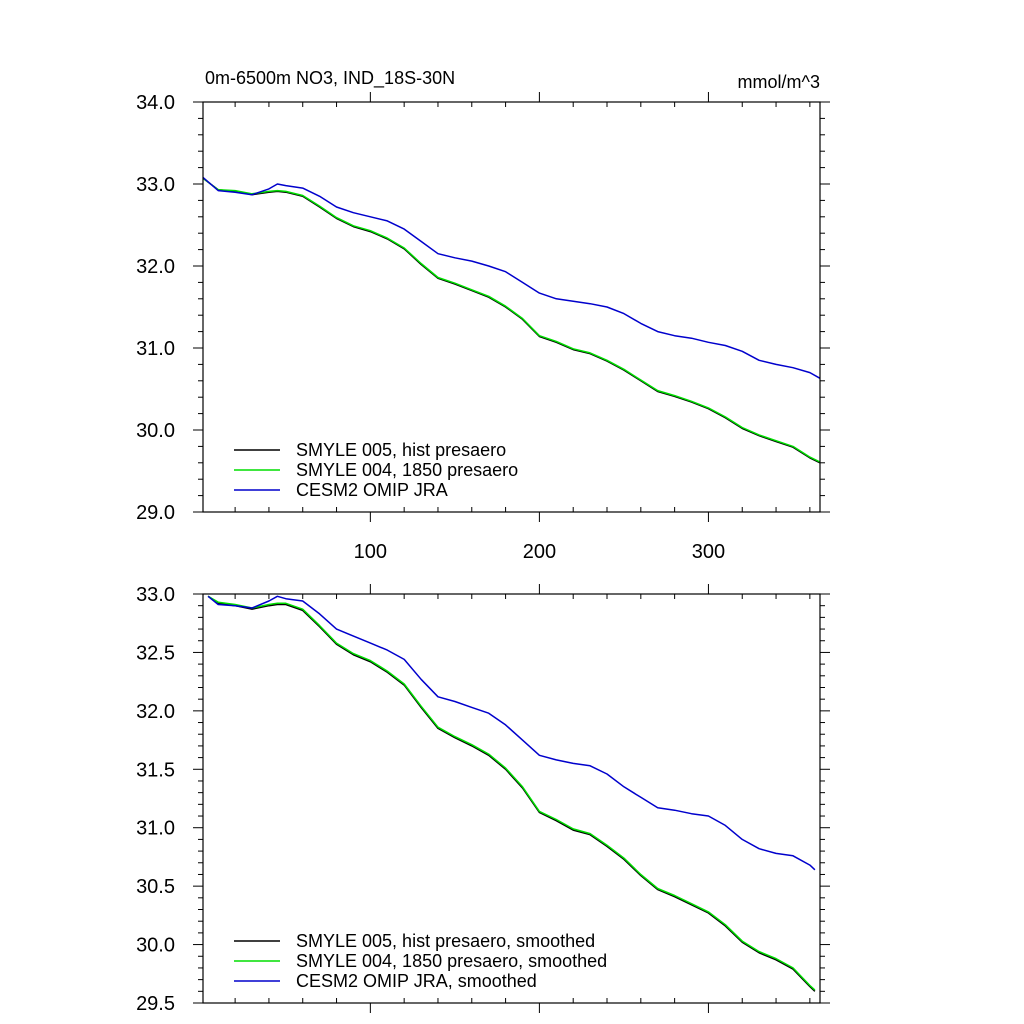 Image resolution: width=1024 pixels, height=1024 pixels. Describe the element at coordinates (407, 470) in the screenshot. I see `legend-label-1: SMYLE 004, 1850 presaero` at that location.